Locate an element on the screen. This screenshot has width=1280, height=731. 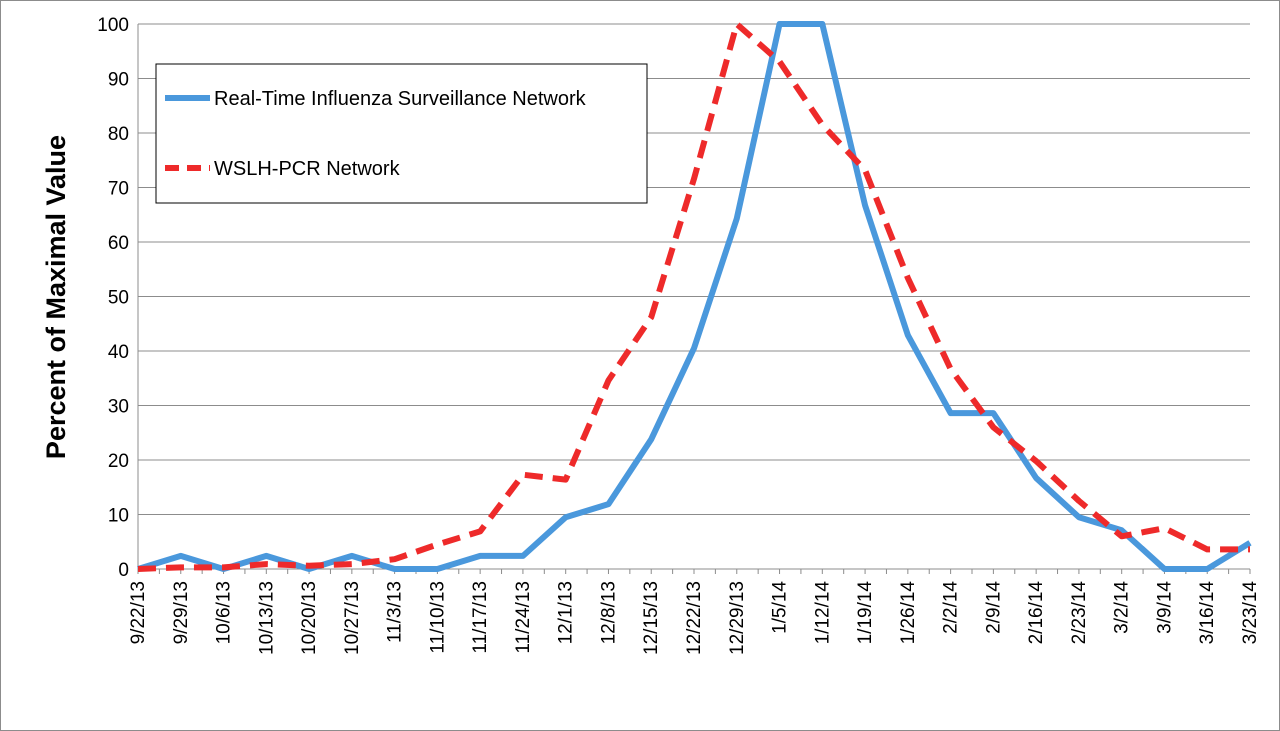
x-tick-label: 12/22/13 is located at coordinates (694, 618).